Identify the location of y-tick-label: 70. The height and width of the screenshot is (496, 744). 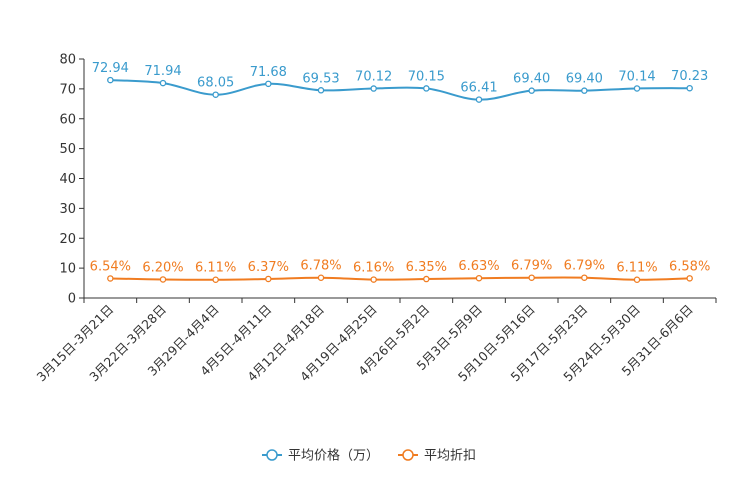
(67, 89).